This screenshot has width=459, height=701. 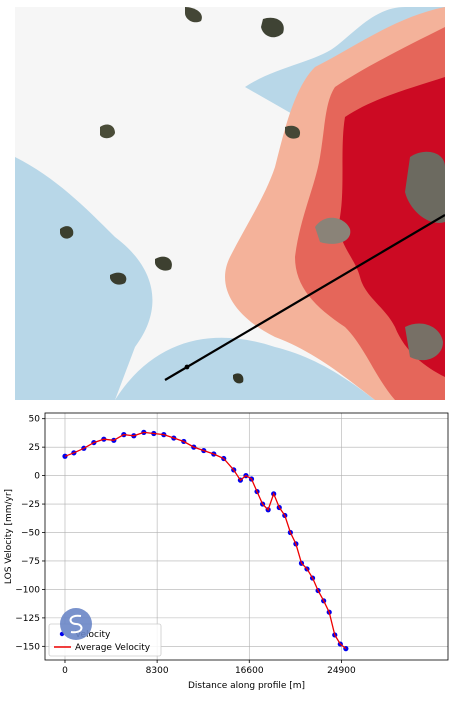 I want to click on light-blue-zone-south, so click(x=245, y=368).